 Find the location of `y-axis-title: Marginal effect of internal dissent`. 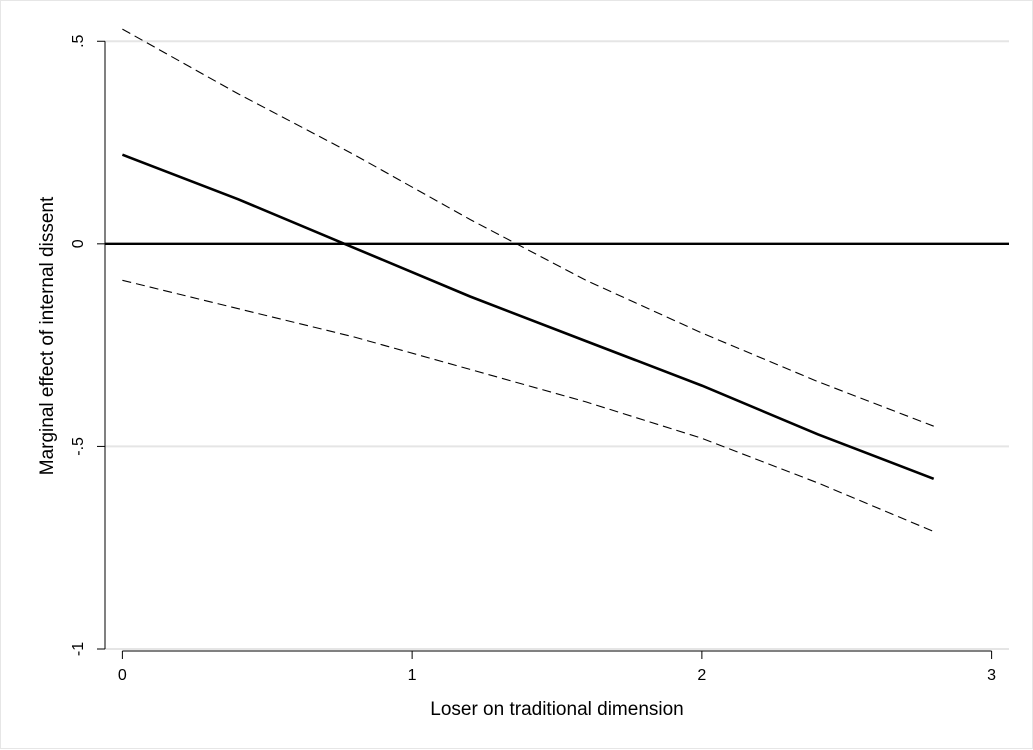

y-axis-title: Marginal effect of internal dissent is located at coordinates (47, 335).